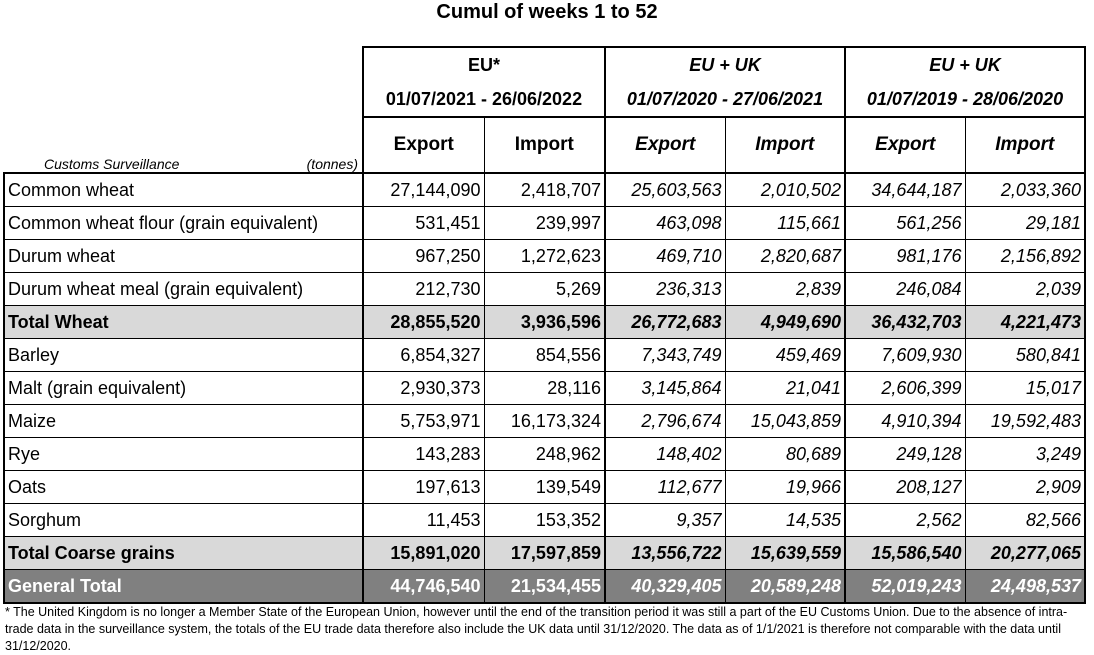 This screenshot has width=1094, height=655. What do you see at coordinates (785, 553) in the screenshot?
I see `import-value: 15,639,559` at bounding box center [785, 553].